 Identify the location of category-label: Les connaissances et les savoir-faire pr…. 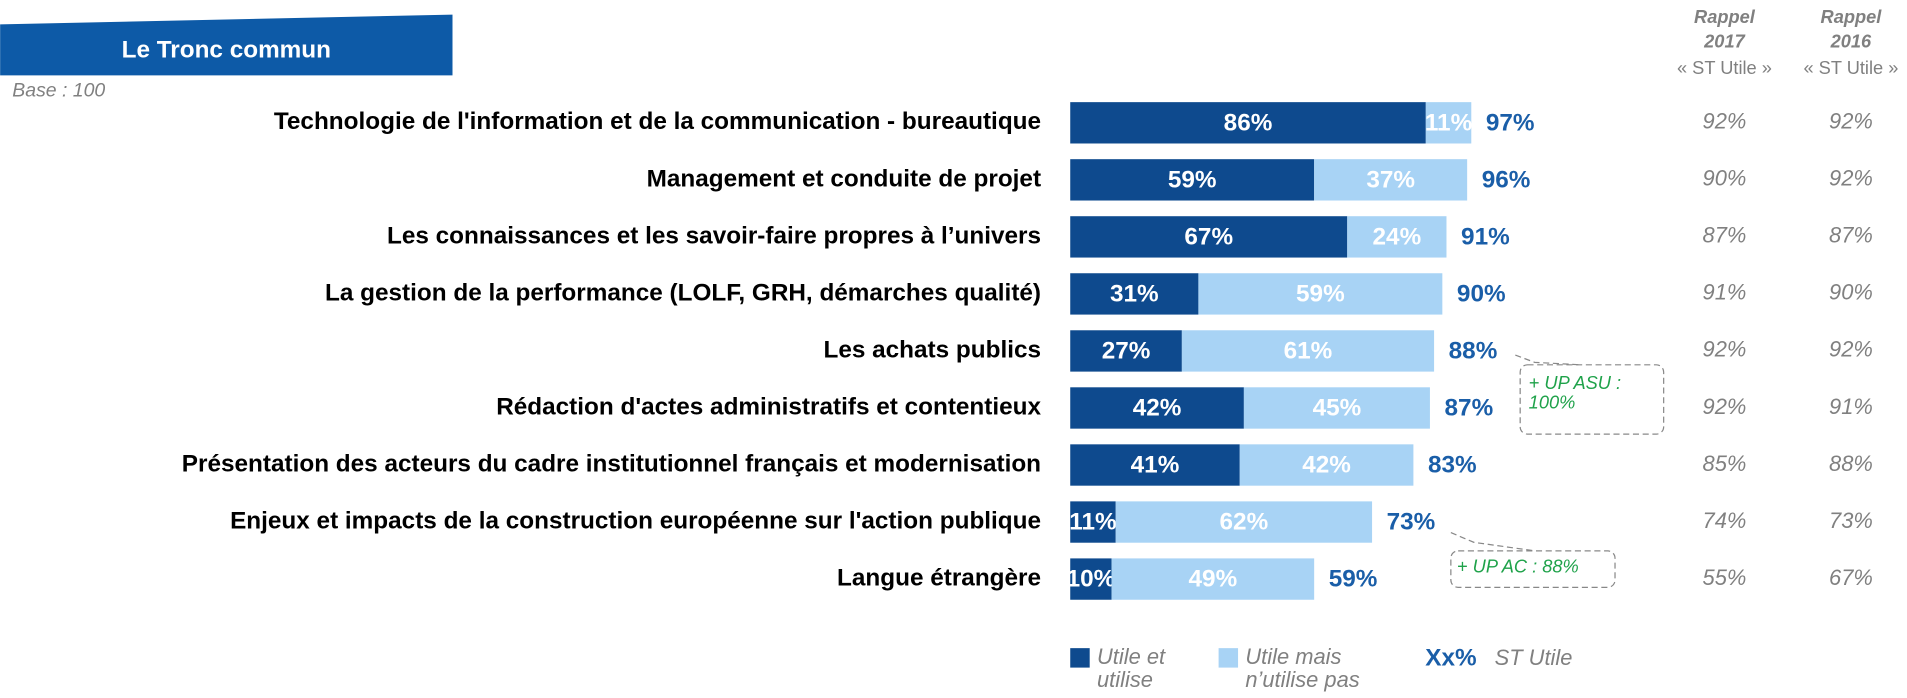
(714, 235).